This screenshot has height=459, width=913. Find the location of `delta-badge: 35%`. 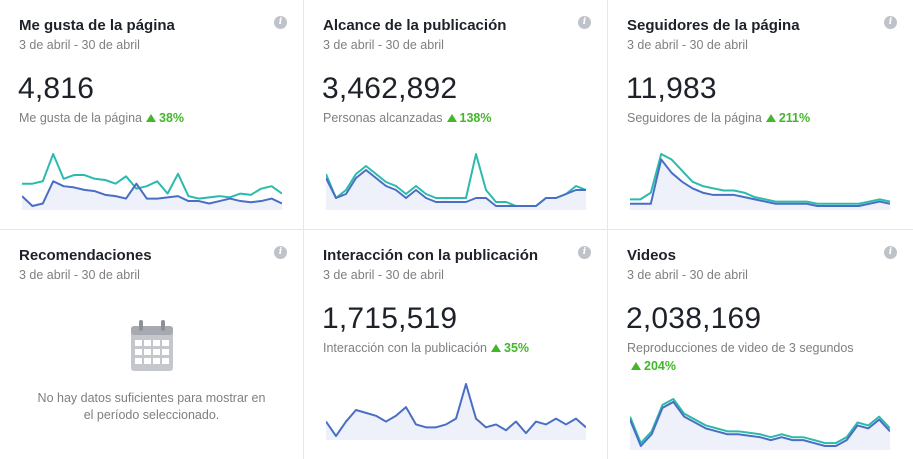

delta-badge: 35% is located at coordinates (510, 348).